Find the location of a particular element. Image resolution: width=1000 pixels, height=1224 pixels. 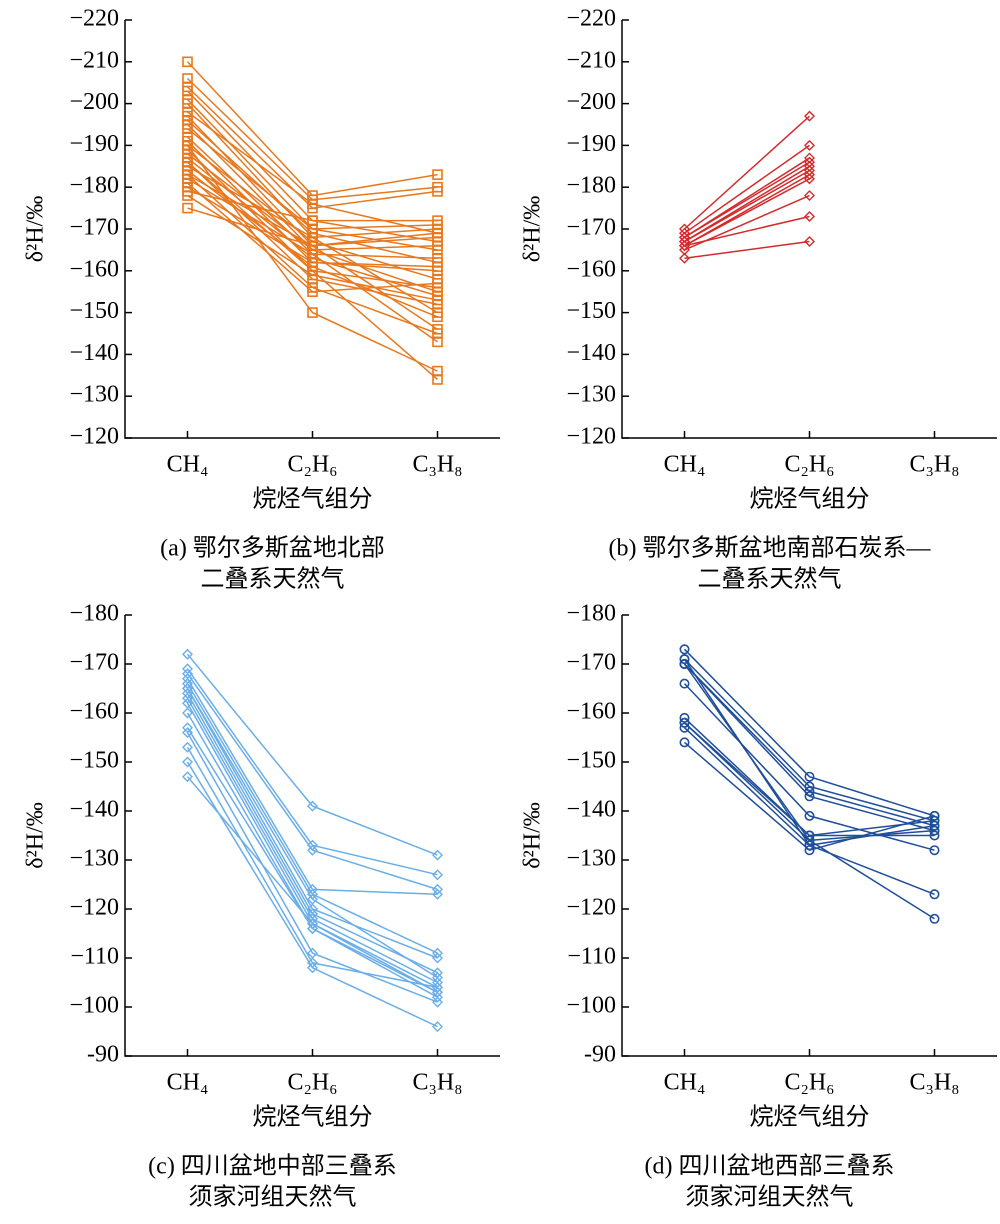

y-tick-label: −100 is located at coordinates (94, 1006).